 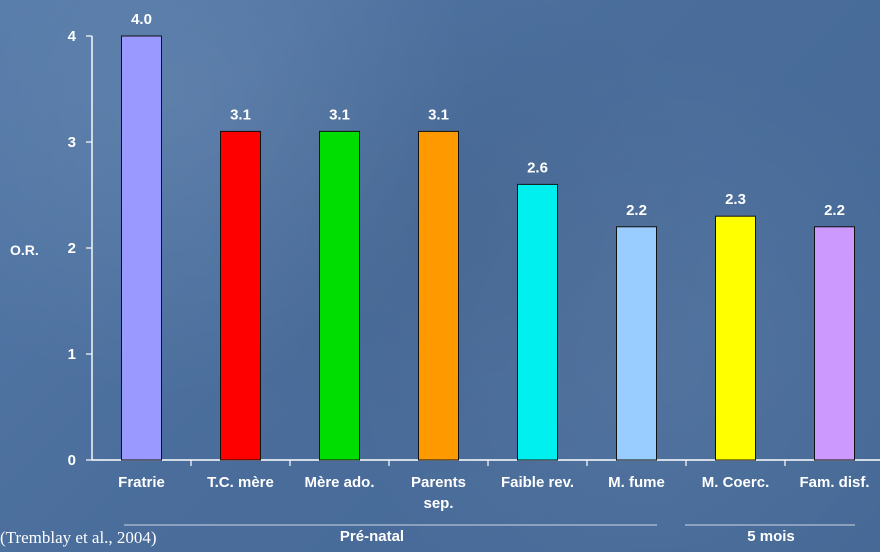 I want to click on y-tick-label-3: 3, so click(x=72, y=142).